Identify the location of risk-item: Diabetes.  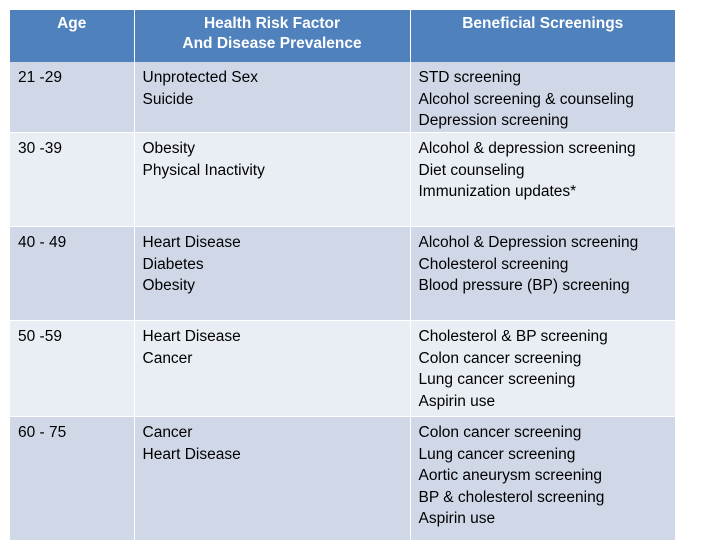
(173, 264).